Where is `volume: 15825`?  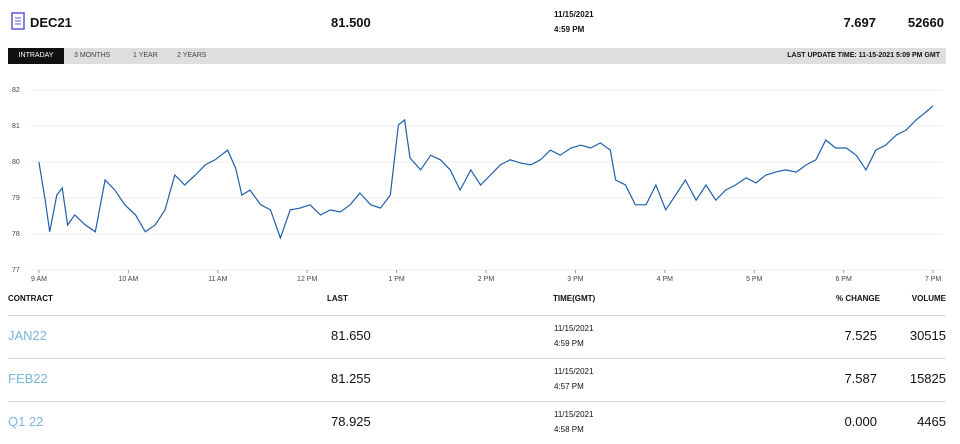 volume: 15825 is located at coordinates (927, 378).